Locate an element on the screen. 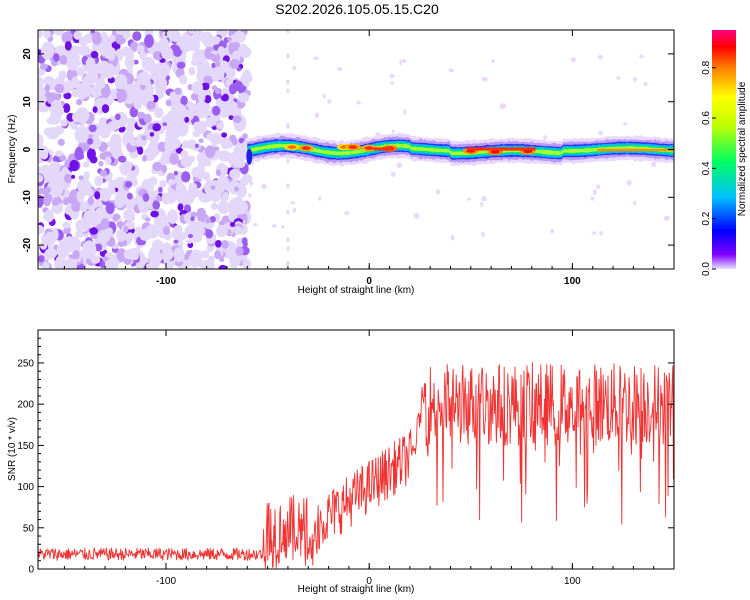 This screenshot has height=600, width=750. spectrogram-ylabel: Frequency (Hz) is located at coordinates (12, 149).